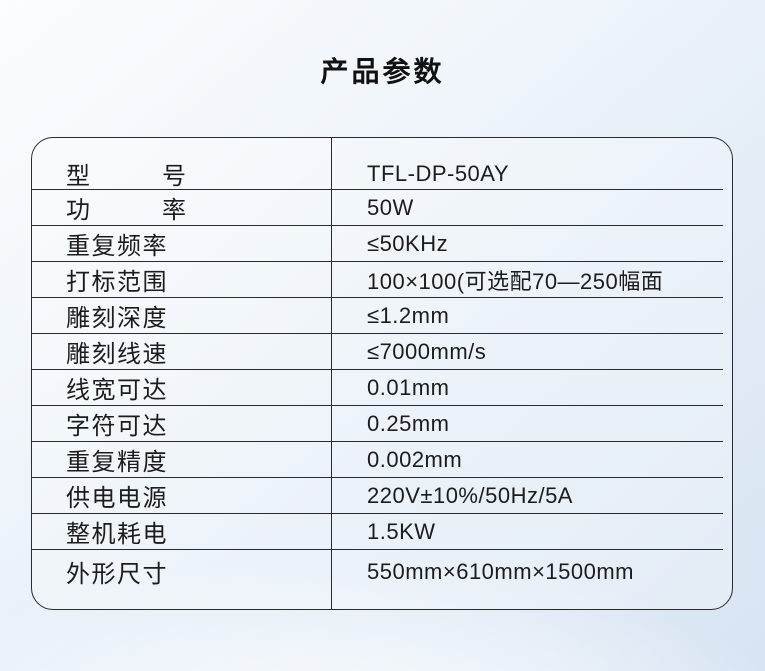  I want to click on spec-value-cell: 0.01mm, so click(522, 388).